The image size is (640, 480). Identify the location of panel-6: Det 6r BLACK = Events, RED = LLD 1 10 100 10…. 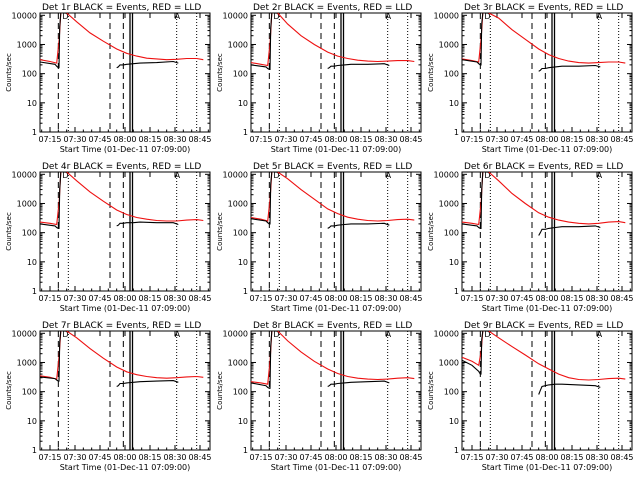
(530, 237).